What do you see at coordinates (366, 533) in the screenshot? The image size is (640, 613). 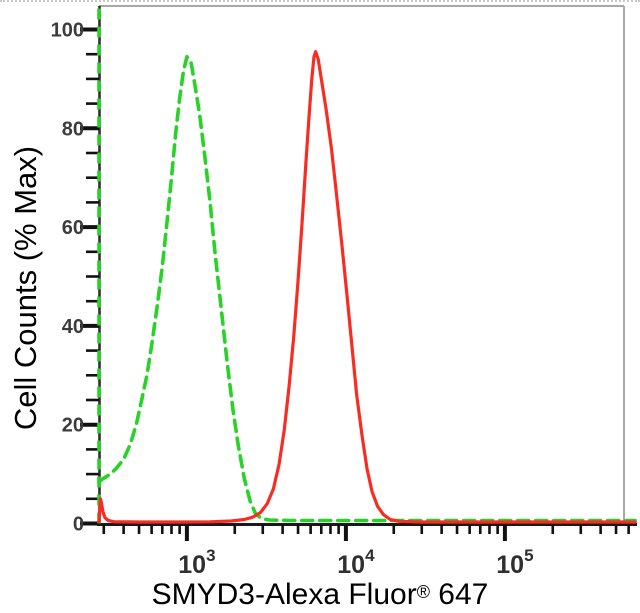 I see `x-ticks` at bounding box center [366, 533].